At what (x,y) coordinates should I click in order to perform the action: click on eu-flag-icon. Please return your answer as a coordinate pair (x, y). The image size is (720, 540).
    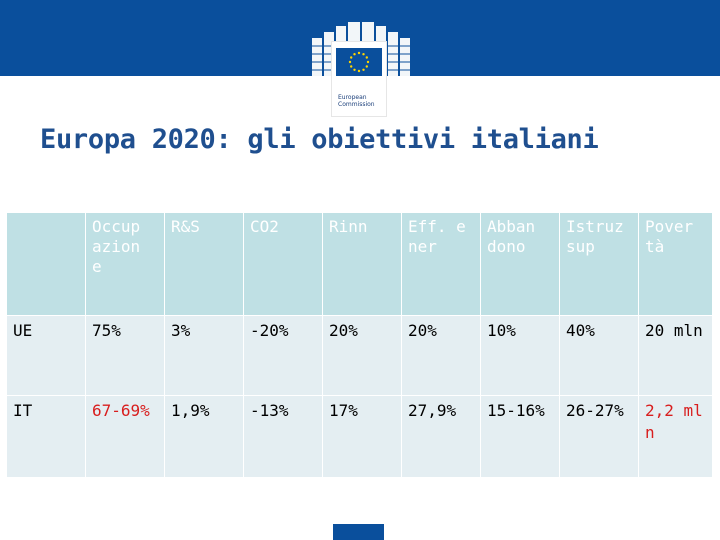
    Looking at the image, I should click on (359, 62).